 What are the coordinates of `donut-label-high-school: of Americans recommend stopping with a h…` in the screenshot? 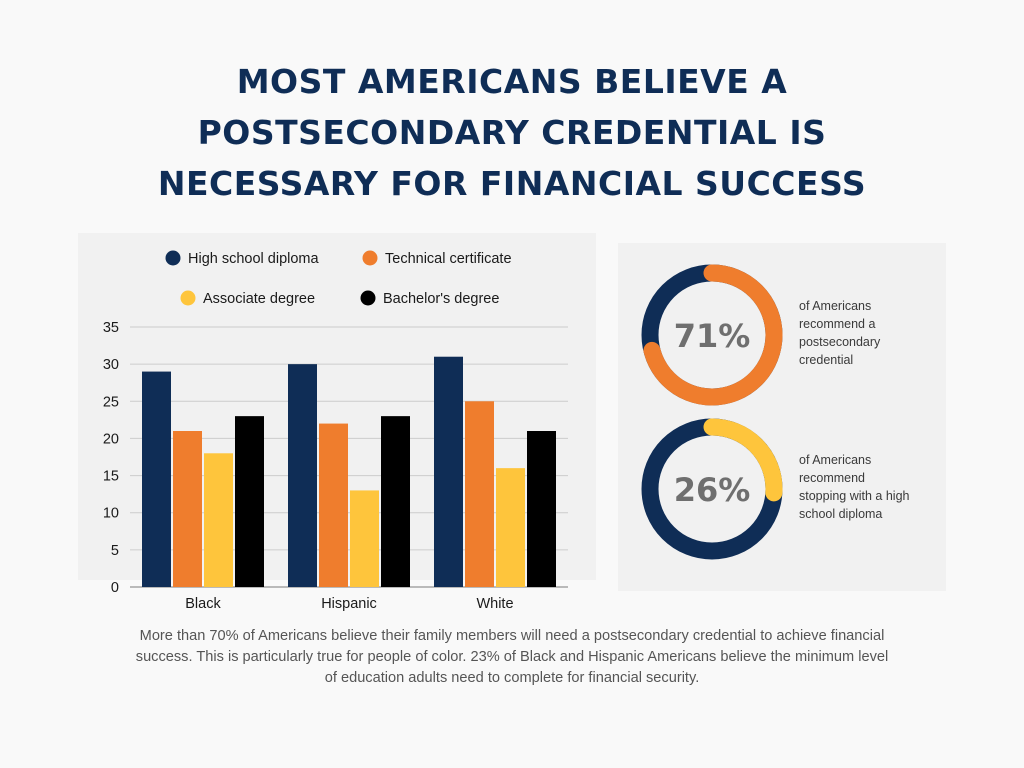 It's located at (864, 487).